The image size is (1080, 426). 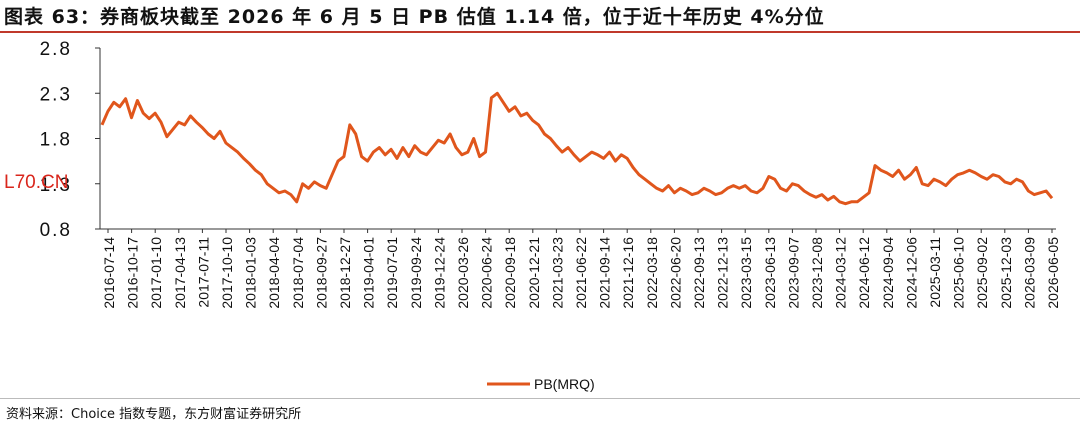 I want to click on x-tick-label: 2025-06-10, so click(x=959, y=273).